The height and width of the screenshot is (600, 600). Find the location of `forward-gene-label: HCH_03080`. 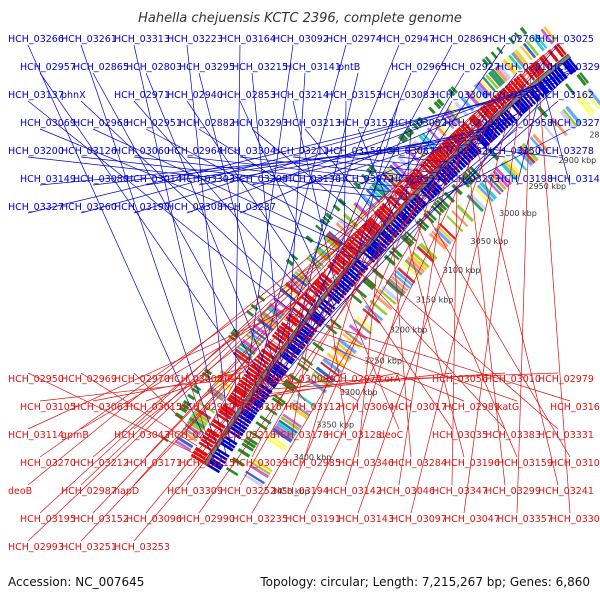

forward-gene-label: HCH_03080 is located at coordinates (101, 179).